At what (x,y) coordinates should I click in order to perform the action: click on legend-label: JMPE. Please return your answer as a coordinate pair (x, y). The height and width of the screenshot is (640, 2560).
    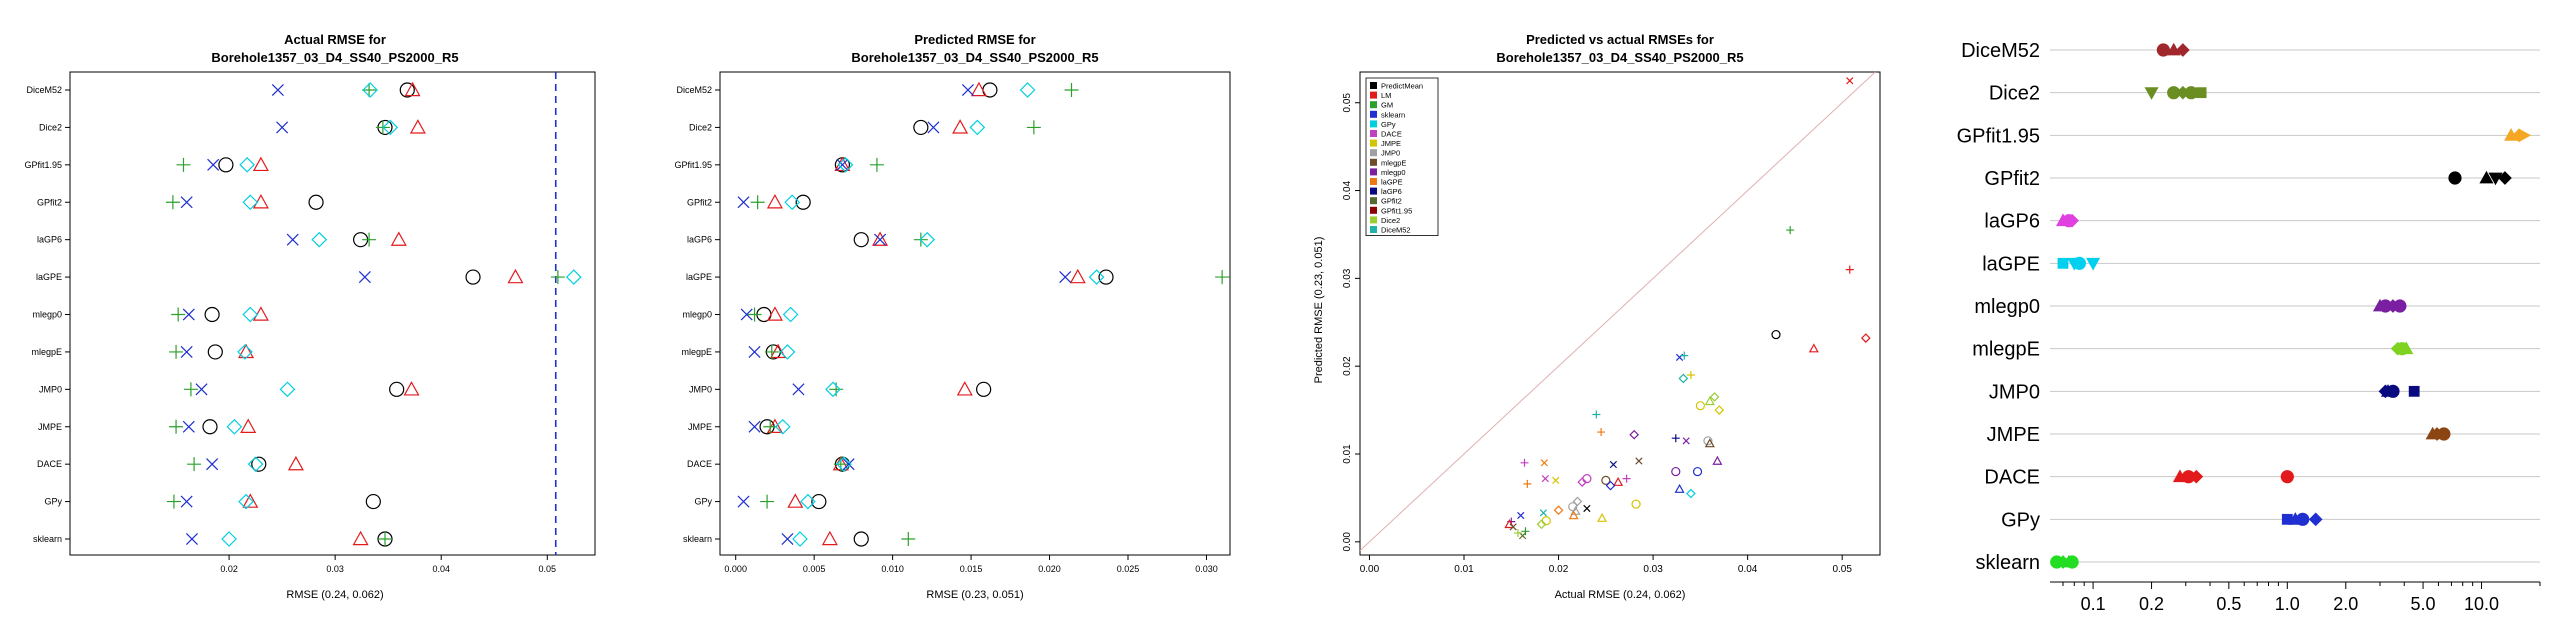
    Looking at the image, I should click on (1391, 143).